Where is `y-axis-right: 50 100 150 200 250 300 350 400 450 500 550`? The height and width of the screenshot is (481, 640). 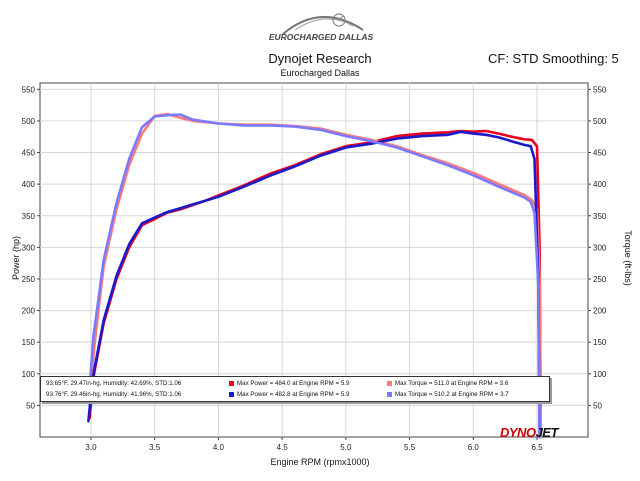 y-axis-right: 50 100 150 200 250 300 350 400 450 500 550 is located at coordinates (597, 247).